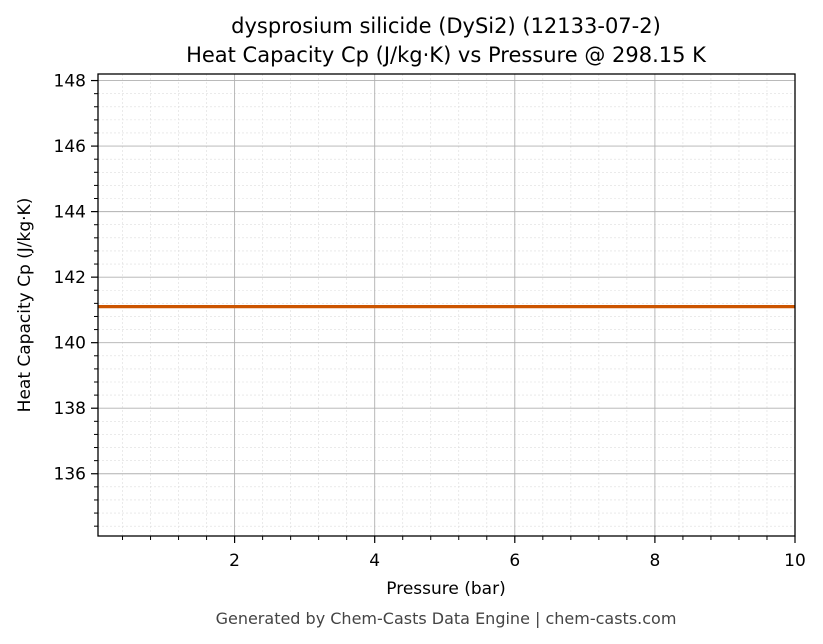 The height and width of the screenshot is (644, 823). Describe the element at coordinates (514, 561) in the screenshot. I see `x-tick-label: 6` at that location.